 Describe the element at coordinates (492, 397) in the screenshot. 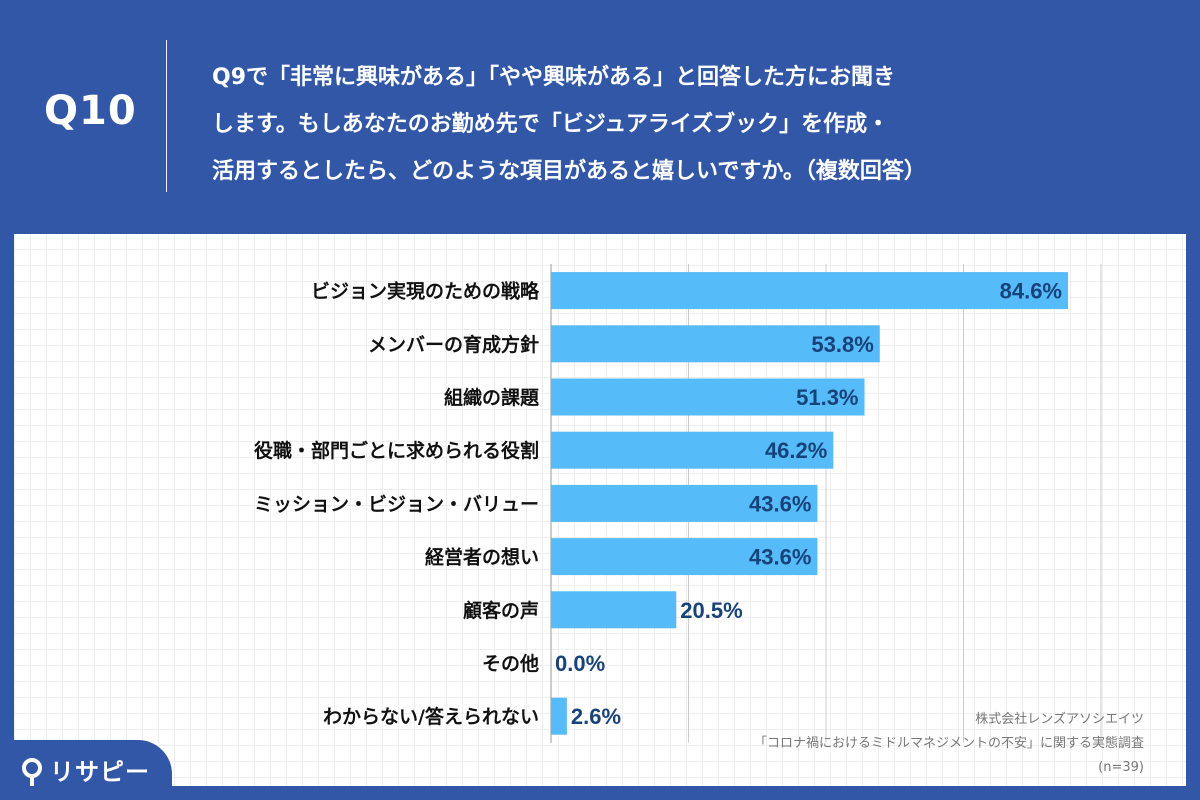

I see `category-label: 組織の課題` at that location.